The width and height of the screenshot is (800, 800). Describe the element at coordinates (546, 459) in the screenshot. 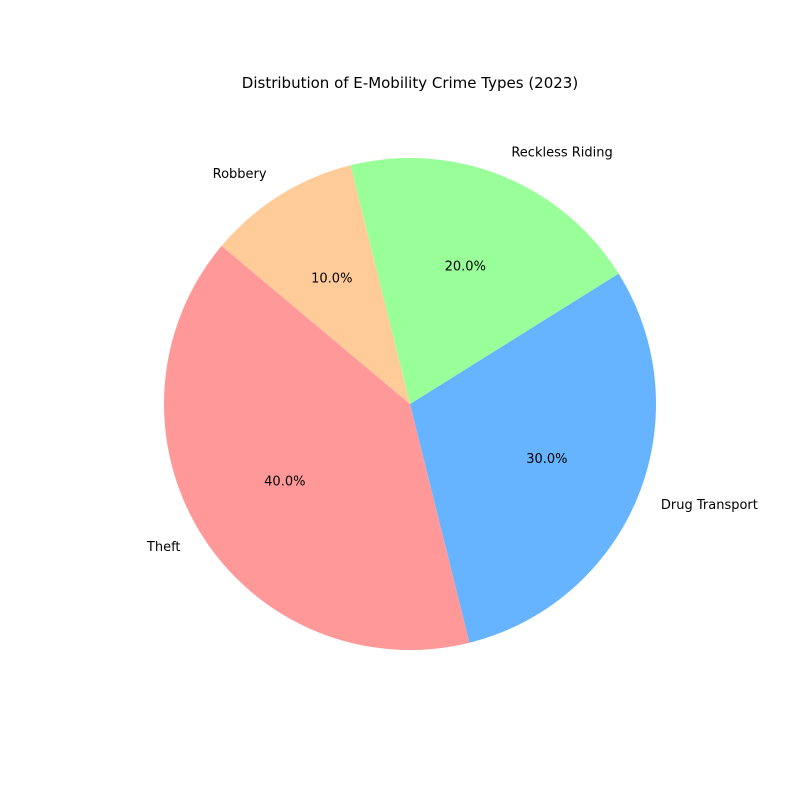

I see `percent-label-drug-transport: 30.0%` at that location.